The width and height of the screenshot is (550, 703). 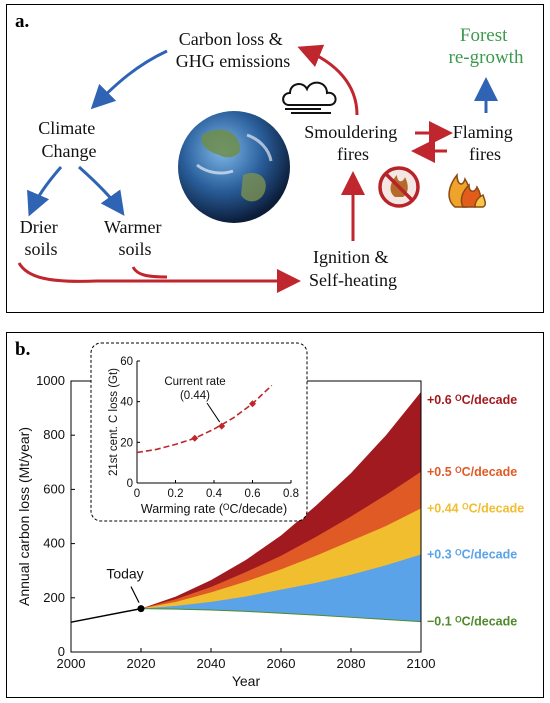 What do you see at coordinates (485, 143) in the screenshot?
I see `flaming-fires-node: Flaming fires` at bounding box center [485, 143].